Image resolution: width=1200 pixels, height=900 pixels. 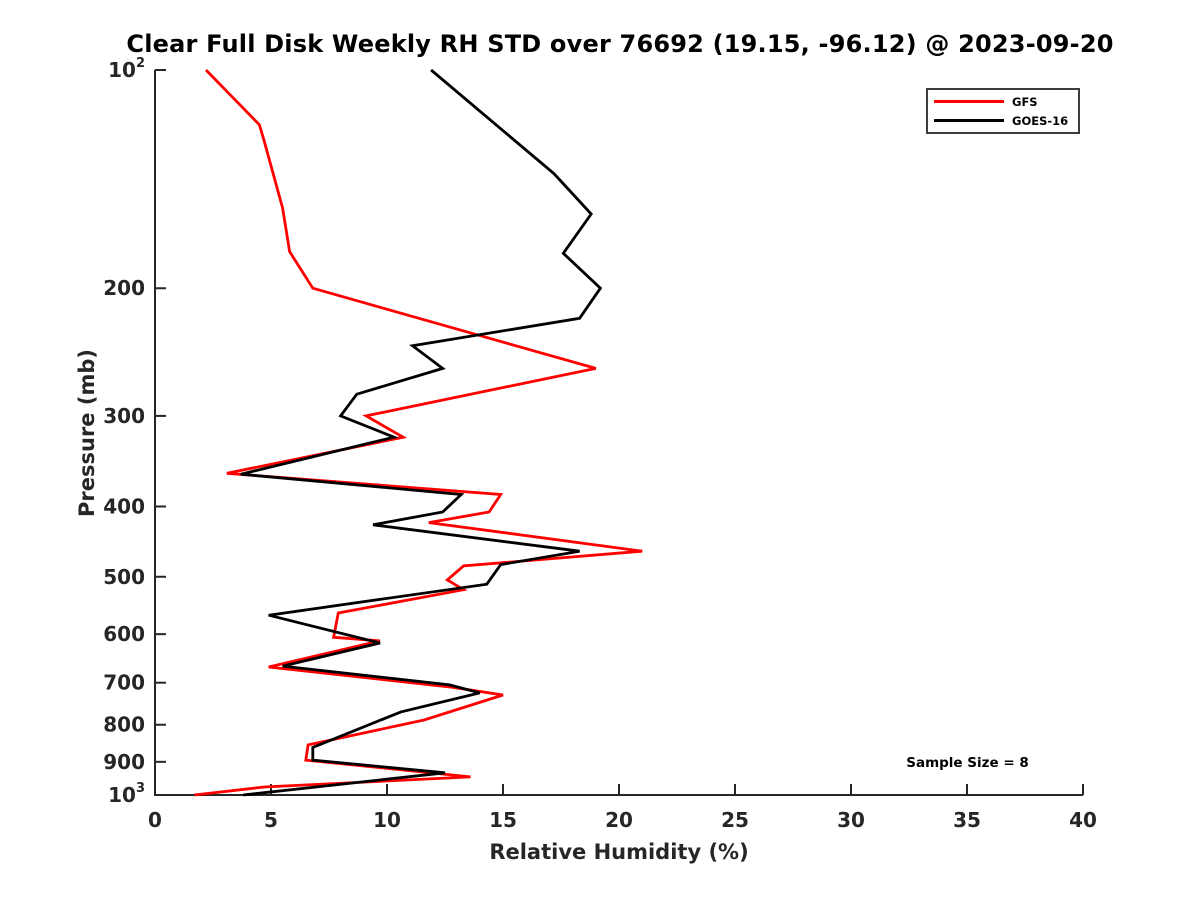 What do you see at coordinates (124, 506) in the screenshot?
I see `y-tick-label: 400` at bounding box center [124, 506].